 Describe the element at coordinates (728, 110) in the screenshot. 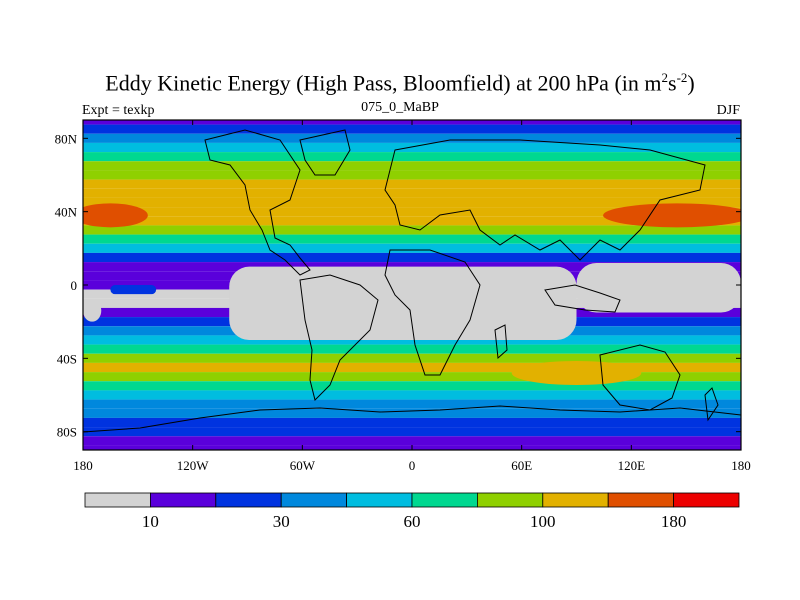

I see `season-label: DJF` at that location.